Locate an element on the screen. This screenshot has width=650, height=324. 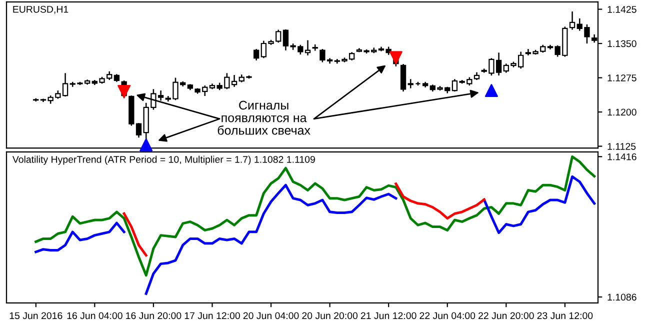
y-tick-label: 1.1350 is located at coordinates (622, 44).